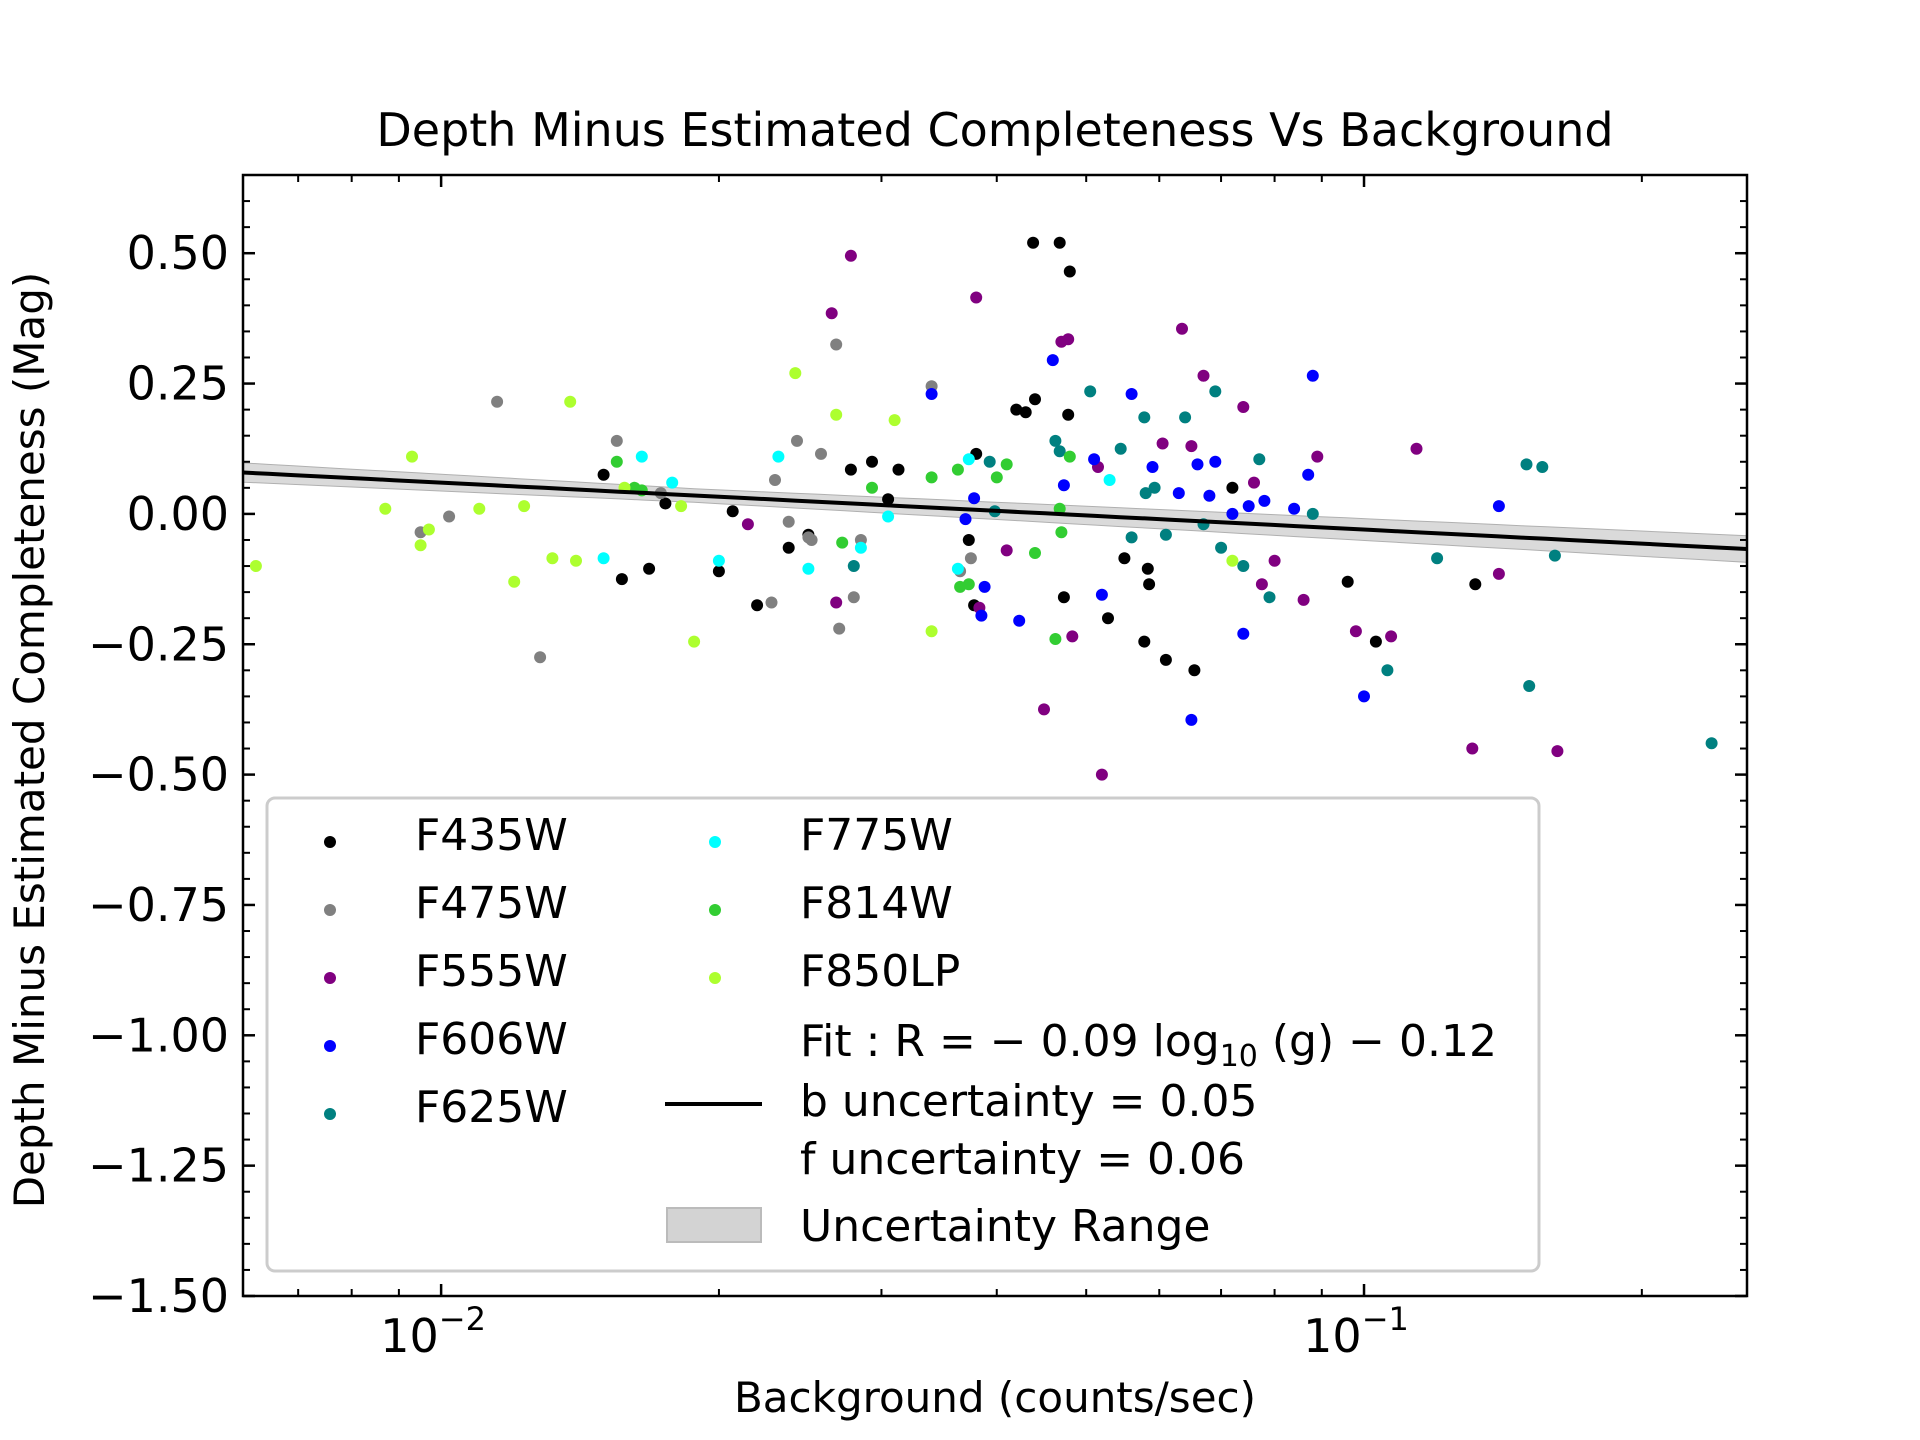  What do you see at coordinates (491, 971) in the screenshot?
I see `legend-label-f555w: F555W` at bounding box center [491, 971].